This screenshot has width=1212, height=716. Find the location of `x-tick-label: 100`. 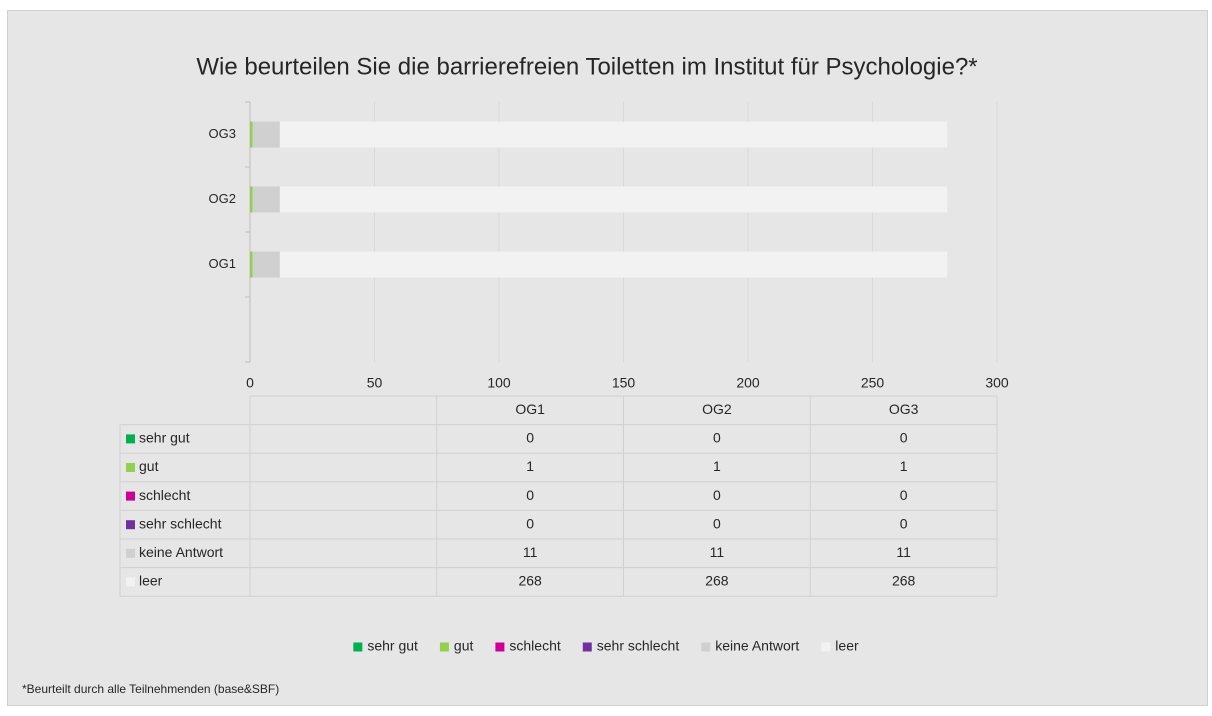

x-tick-label: 100 is located at coordinates (499, 383).